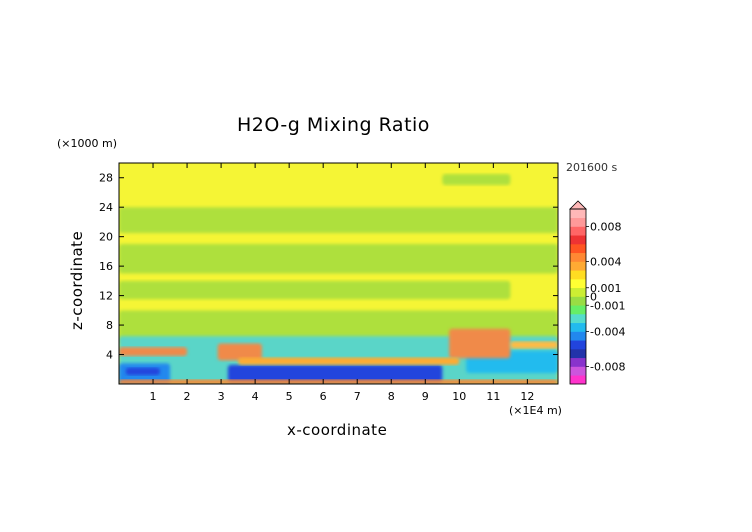 The image size is (752, 532). I want to click on y-tick-label: 20, so click(106, 237).